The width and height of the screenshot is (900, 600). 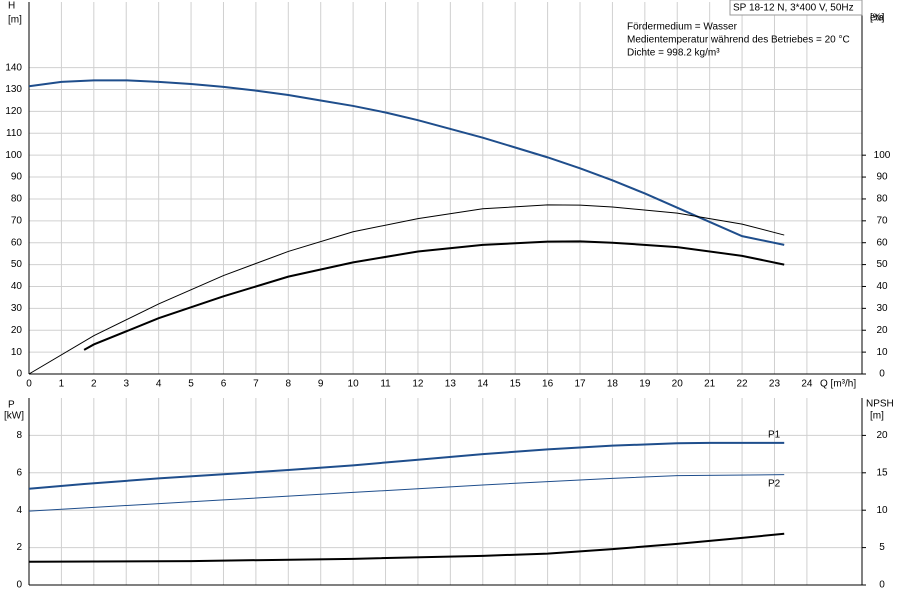 I want to click on y-tick-label: 120, so click(x=13, y=111).